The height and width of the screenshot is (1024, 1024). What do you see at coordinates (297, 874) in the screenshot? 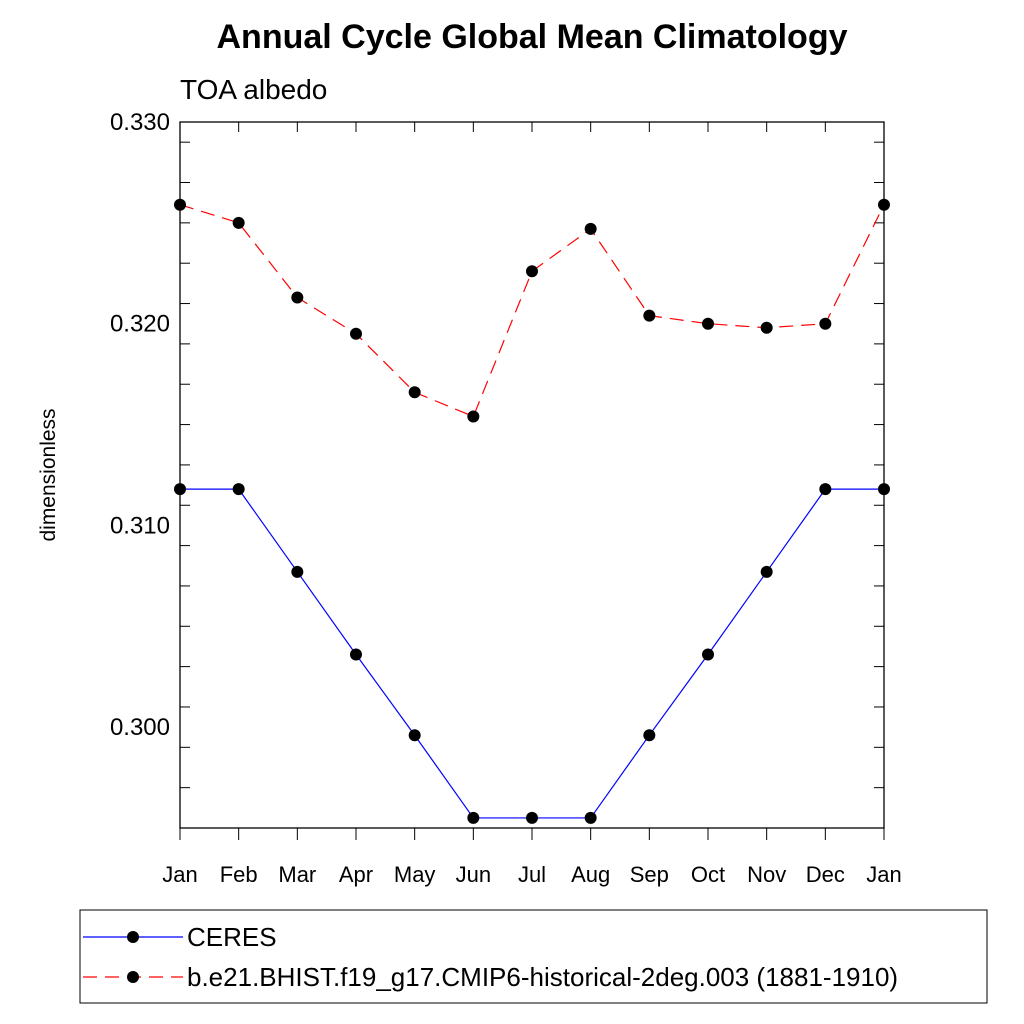
I see `x-tick-label: Mar` at bounding box center [297, 874].